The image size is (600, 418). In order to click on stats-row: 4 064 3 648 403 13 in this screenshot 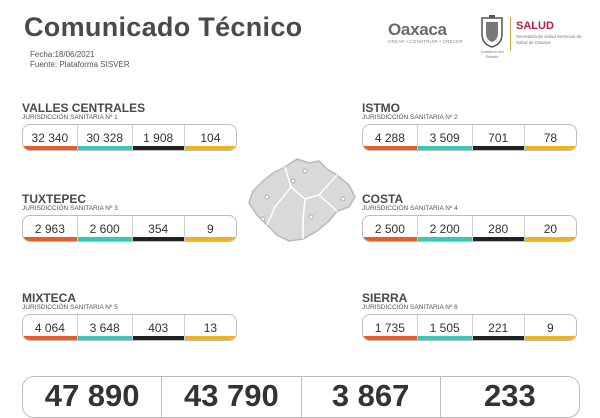, I will do `click(129, 327)`.